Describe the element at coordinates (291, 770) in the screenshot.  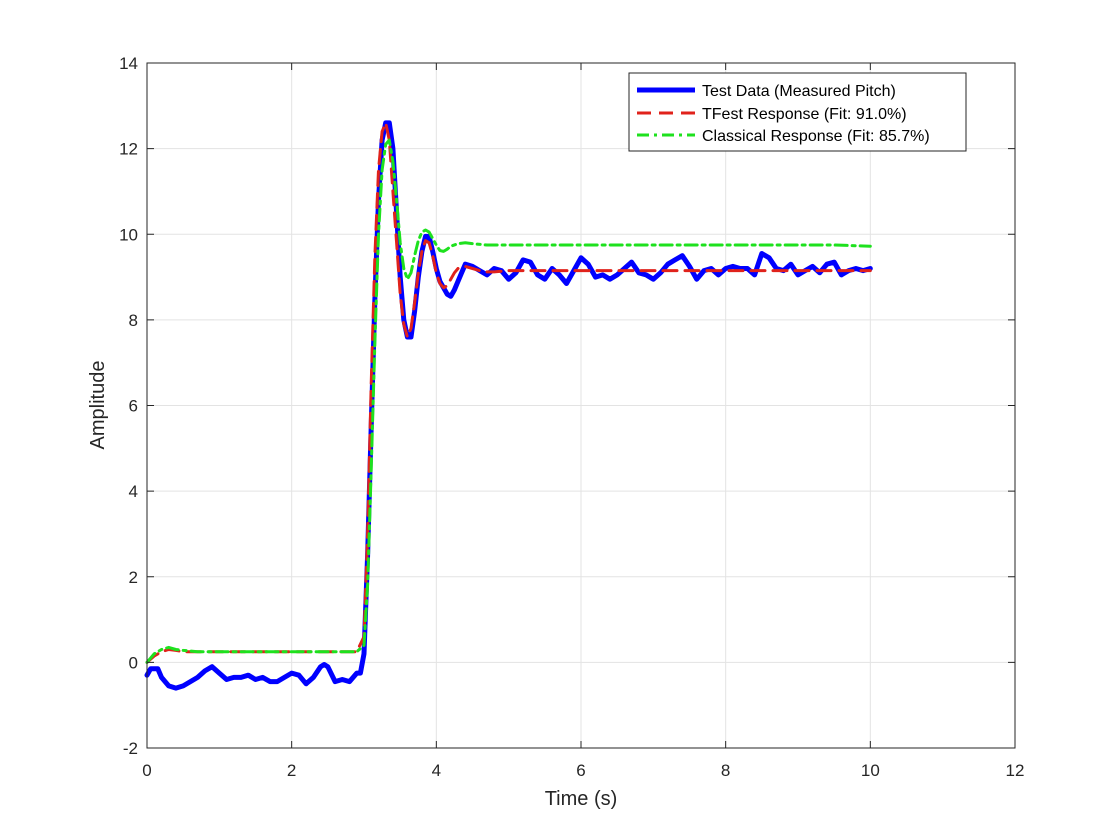
I see `x-tick-label: 2` at that location.